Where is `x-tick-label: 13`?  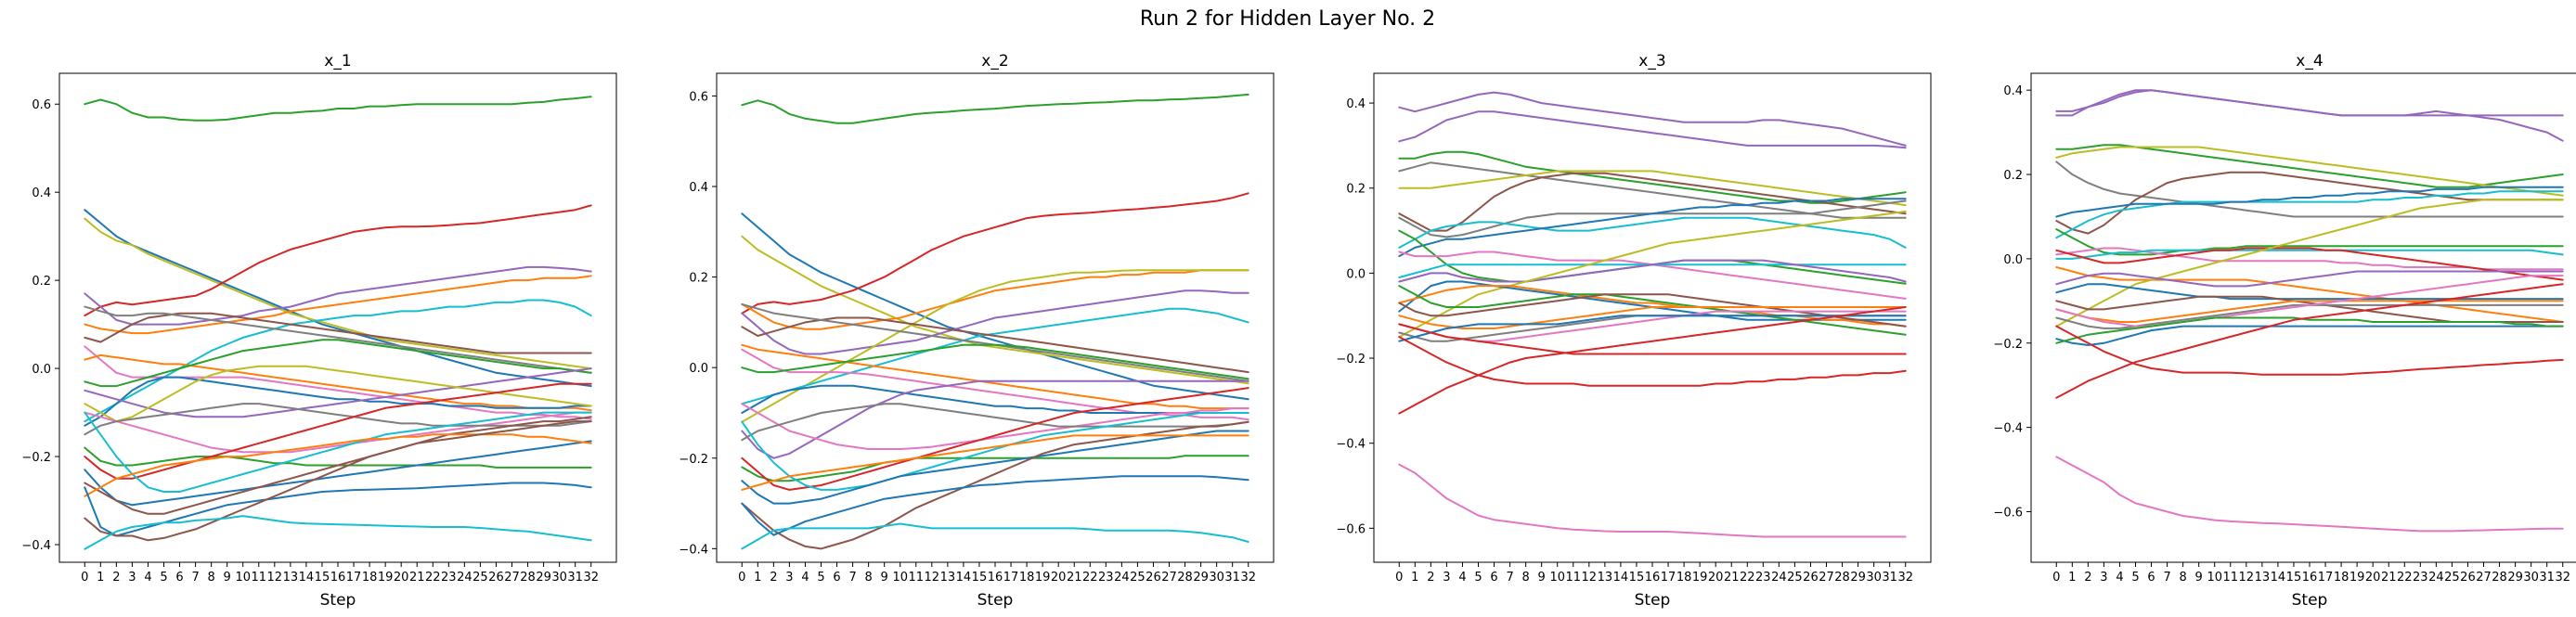
x-tick-label: 13 is located at coordinates (948, 578).